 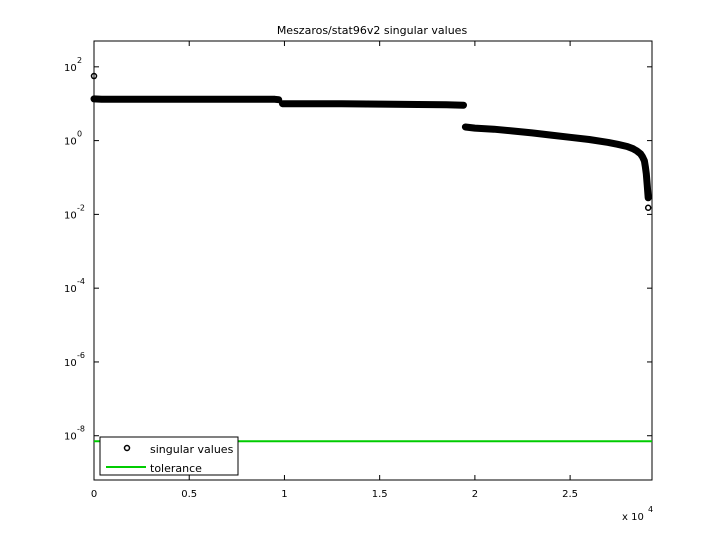 What do you see at coordinates (79, 134) in the screenshot?
I see `y-tick-label-exp: 0` at bounding box center [79, 134].